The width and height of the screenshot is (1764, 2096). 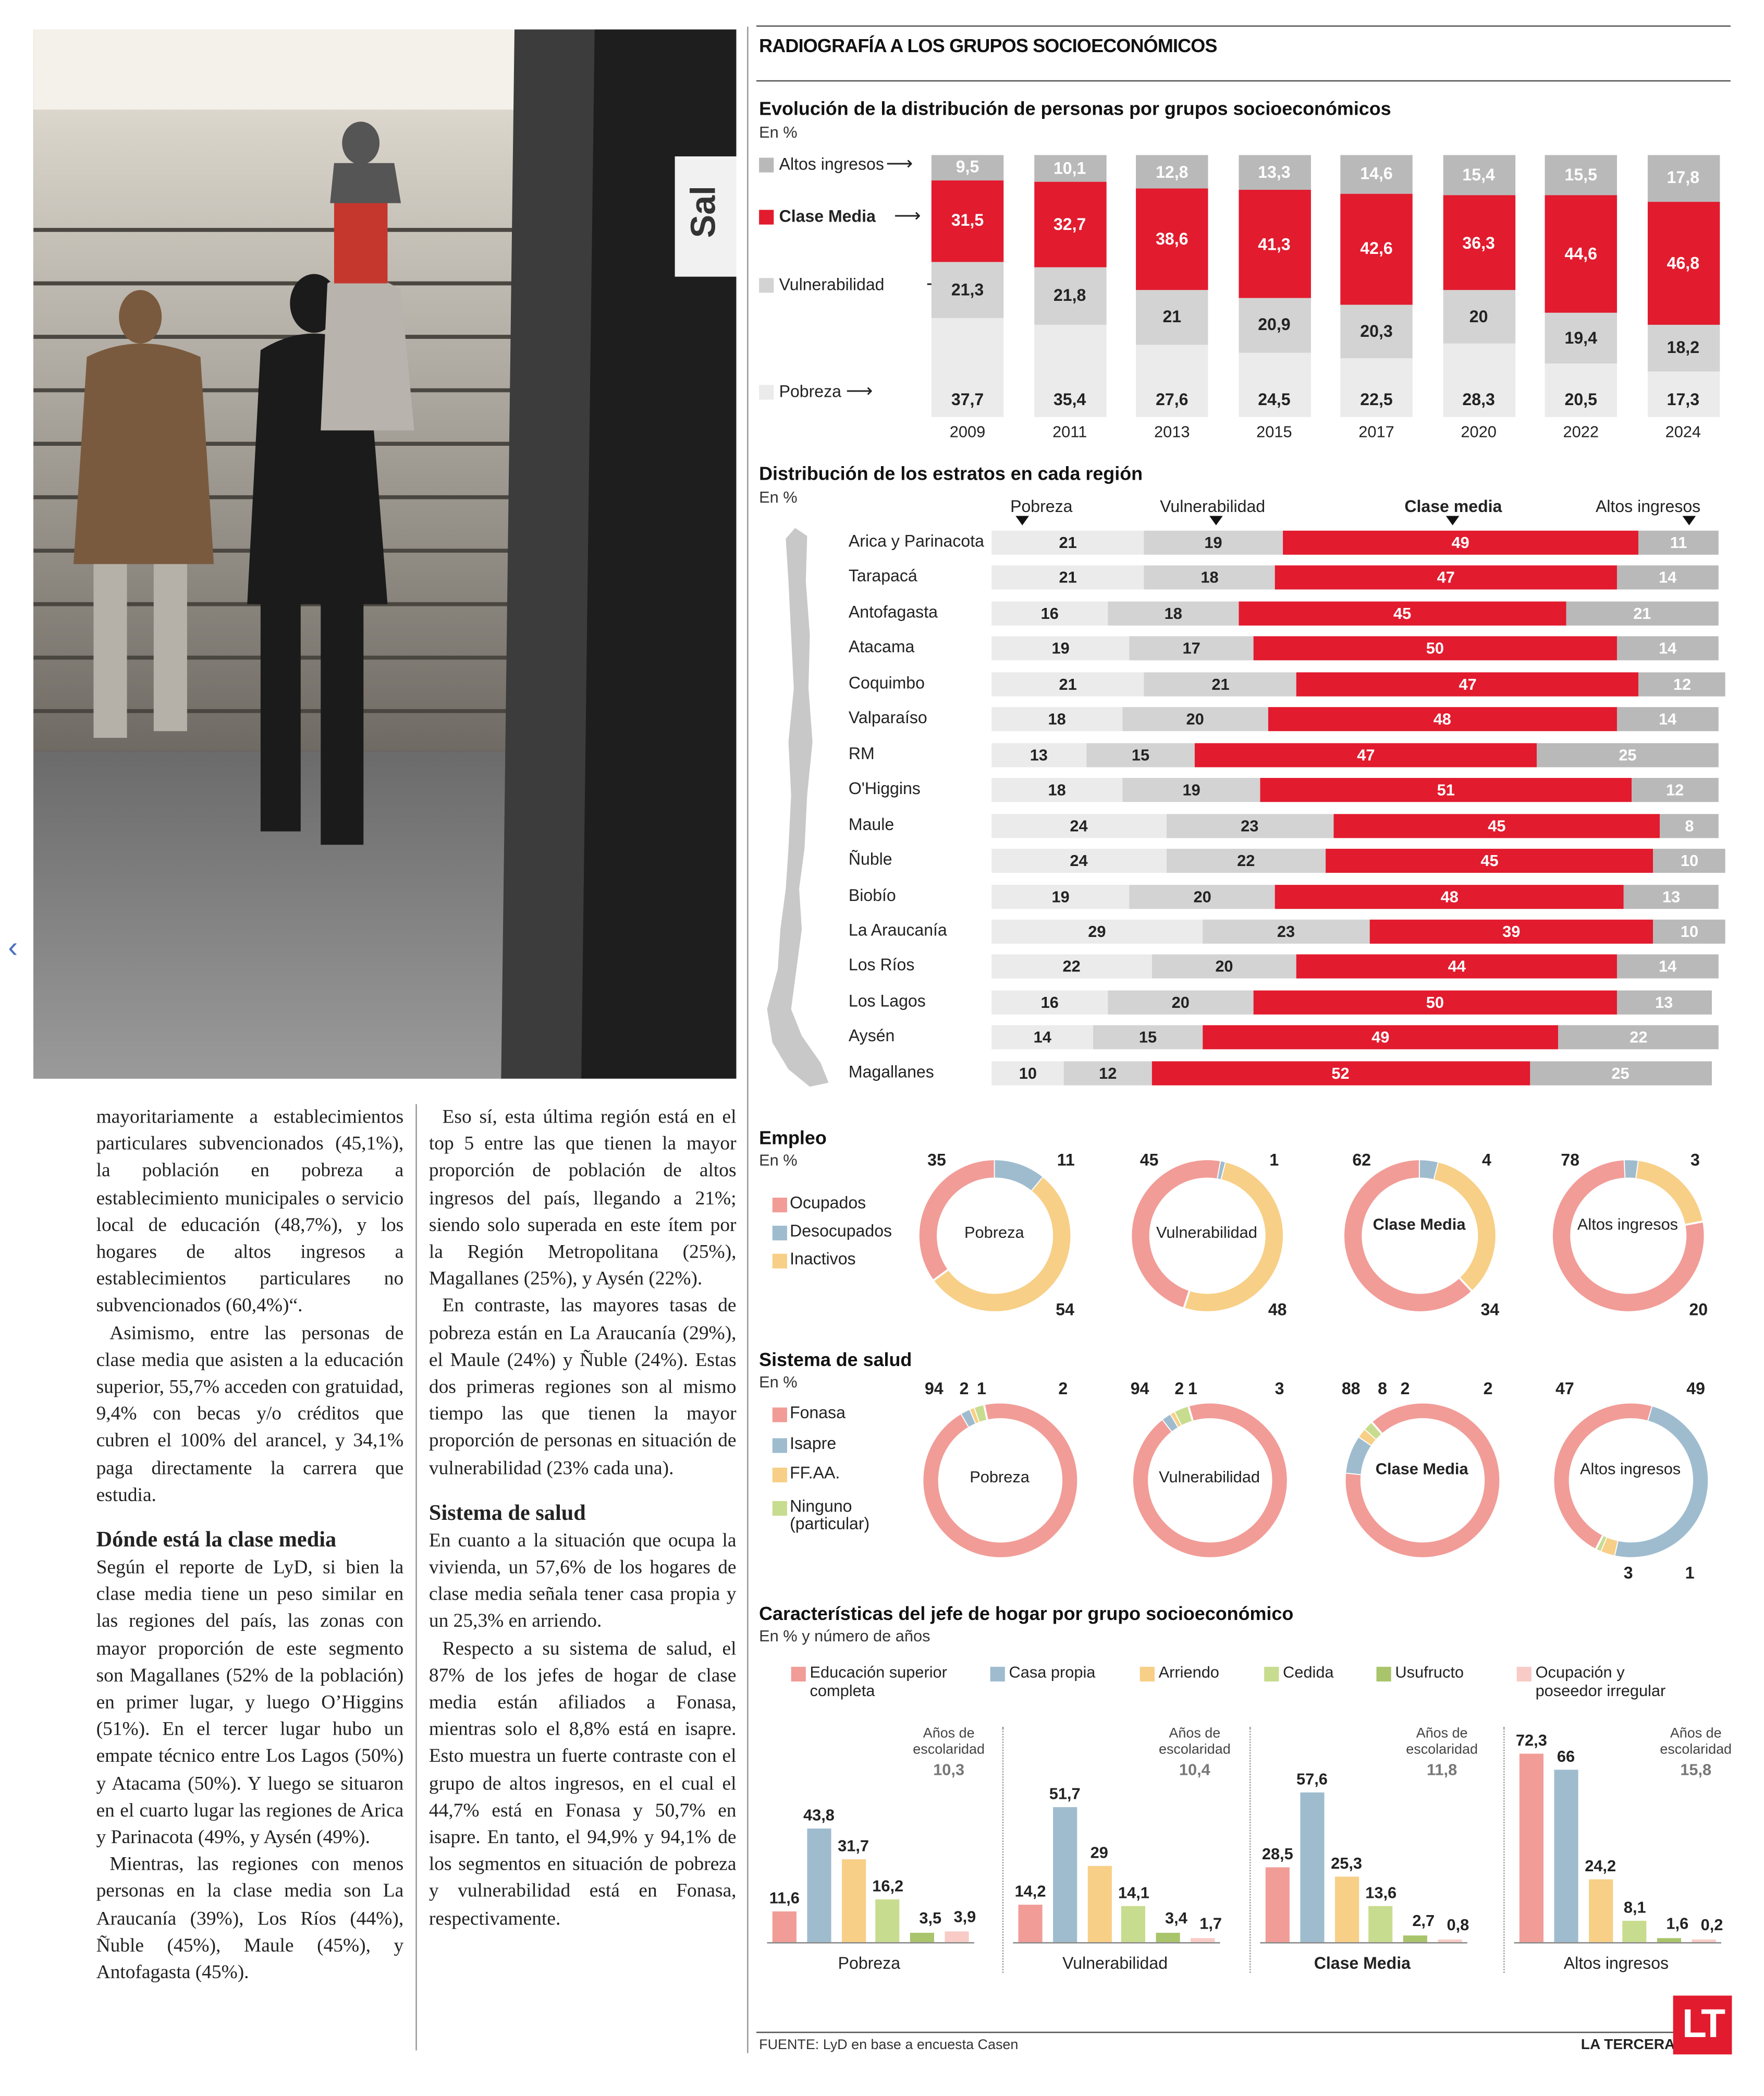 I want to click on data-label: 2,7, so click(x=1423, y=1920).